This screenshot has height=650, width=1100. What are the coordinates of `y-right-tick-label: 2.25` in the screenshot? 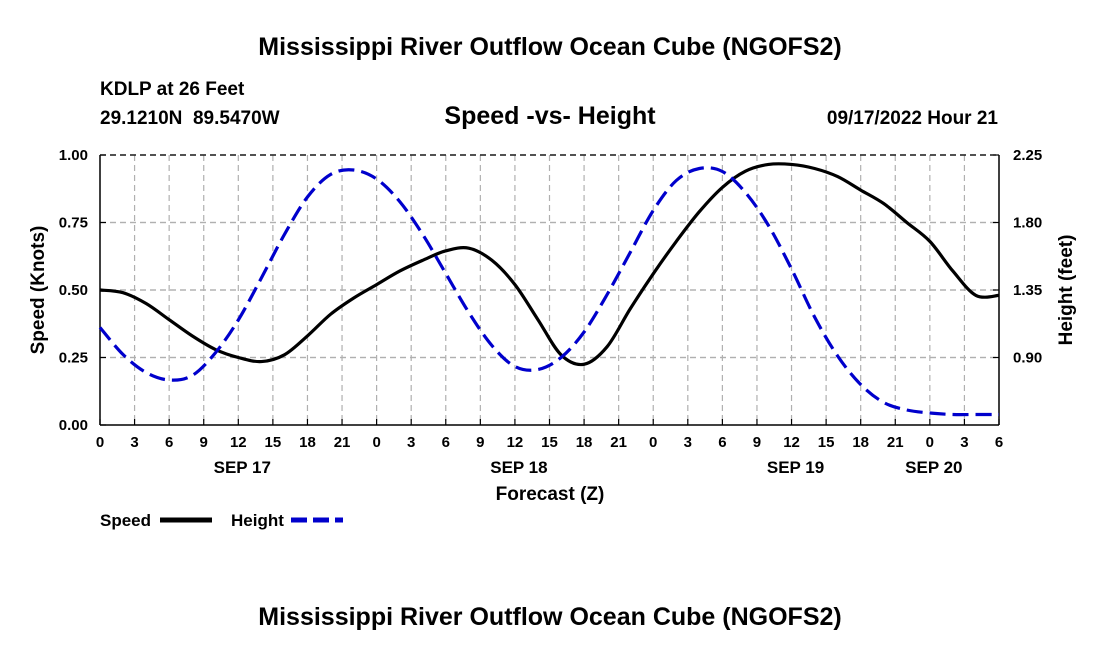 It's located at (1027, 155).